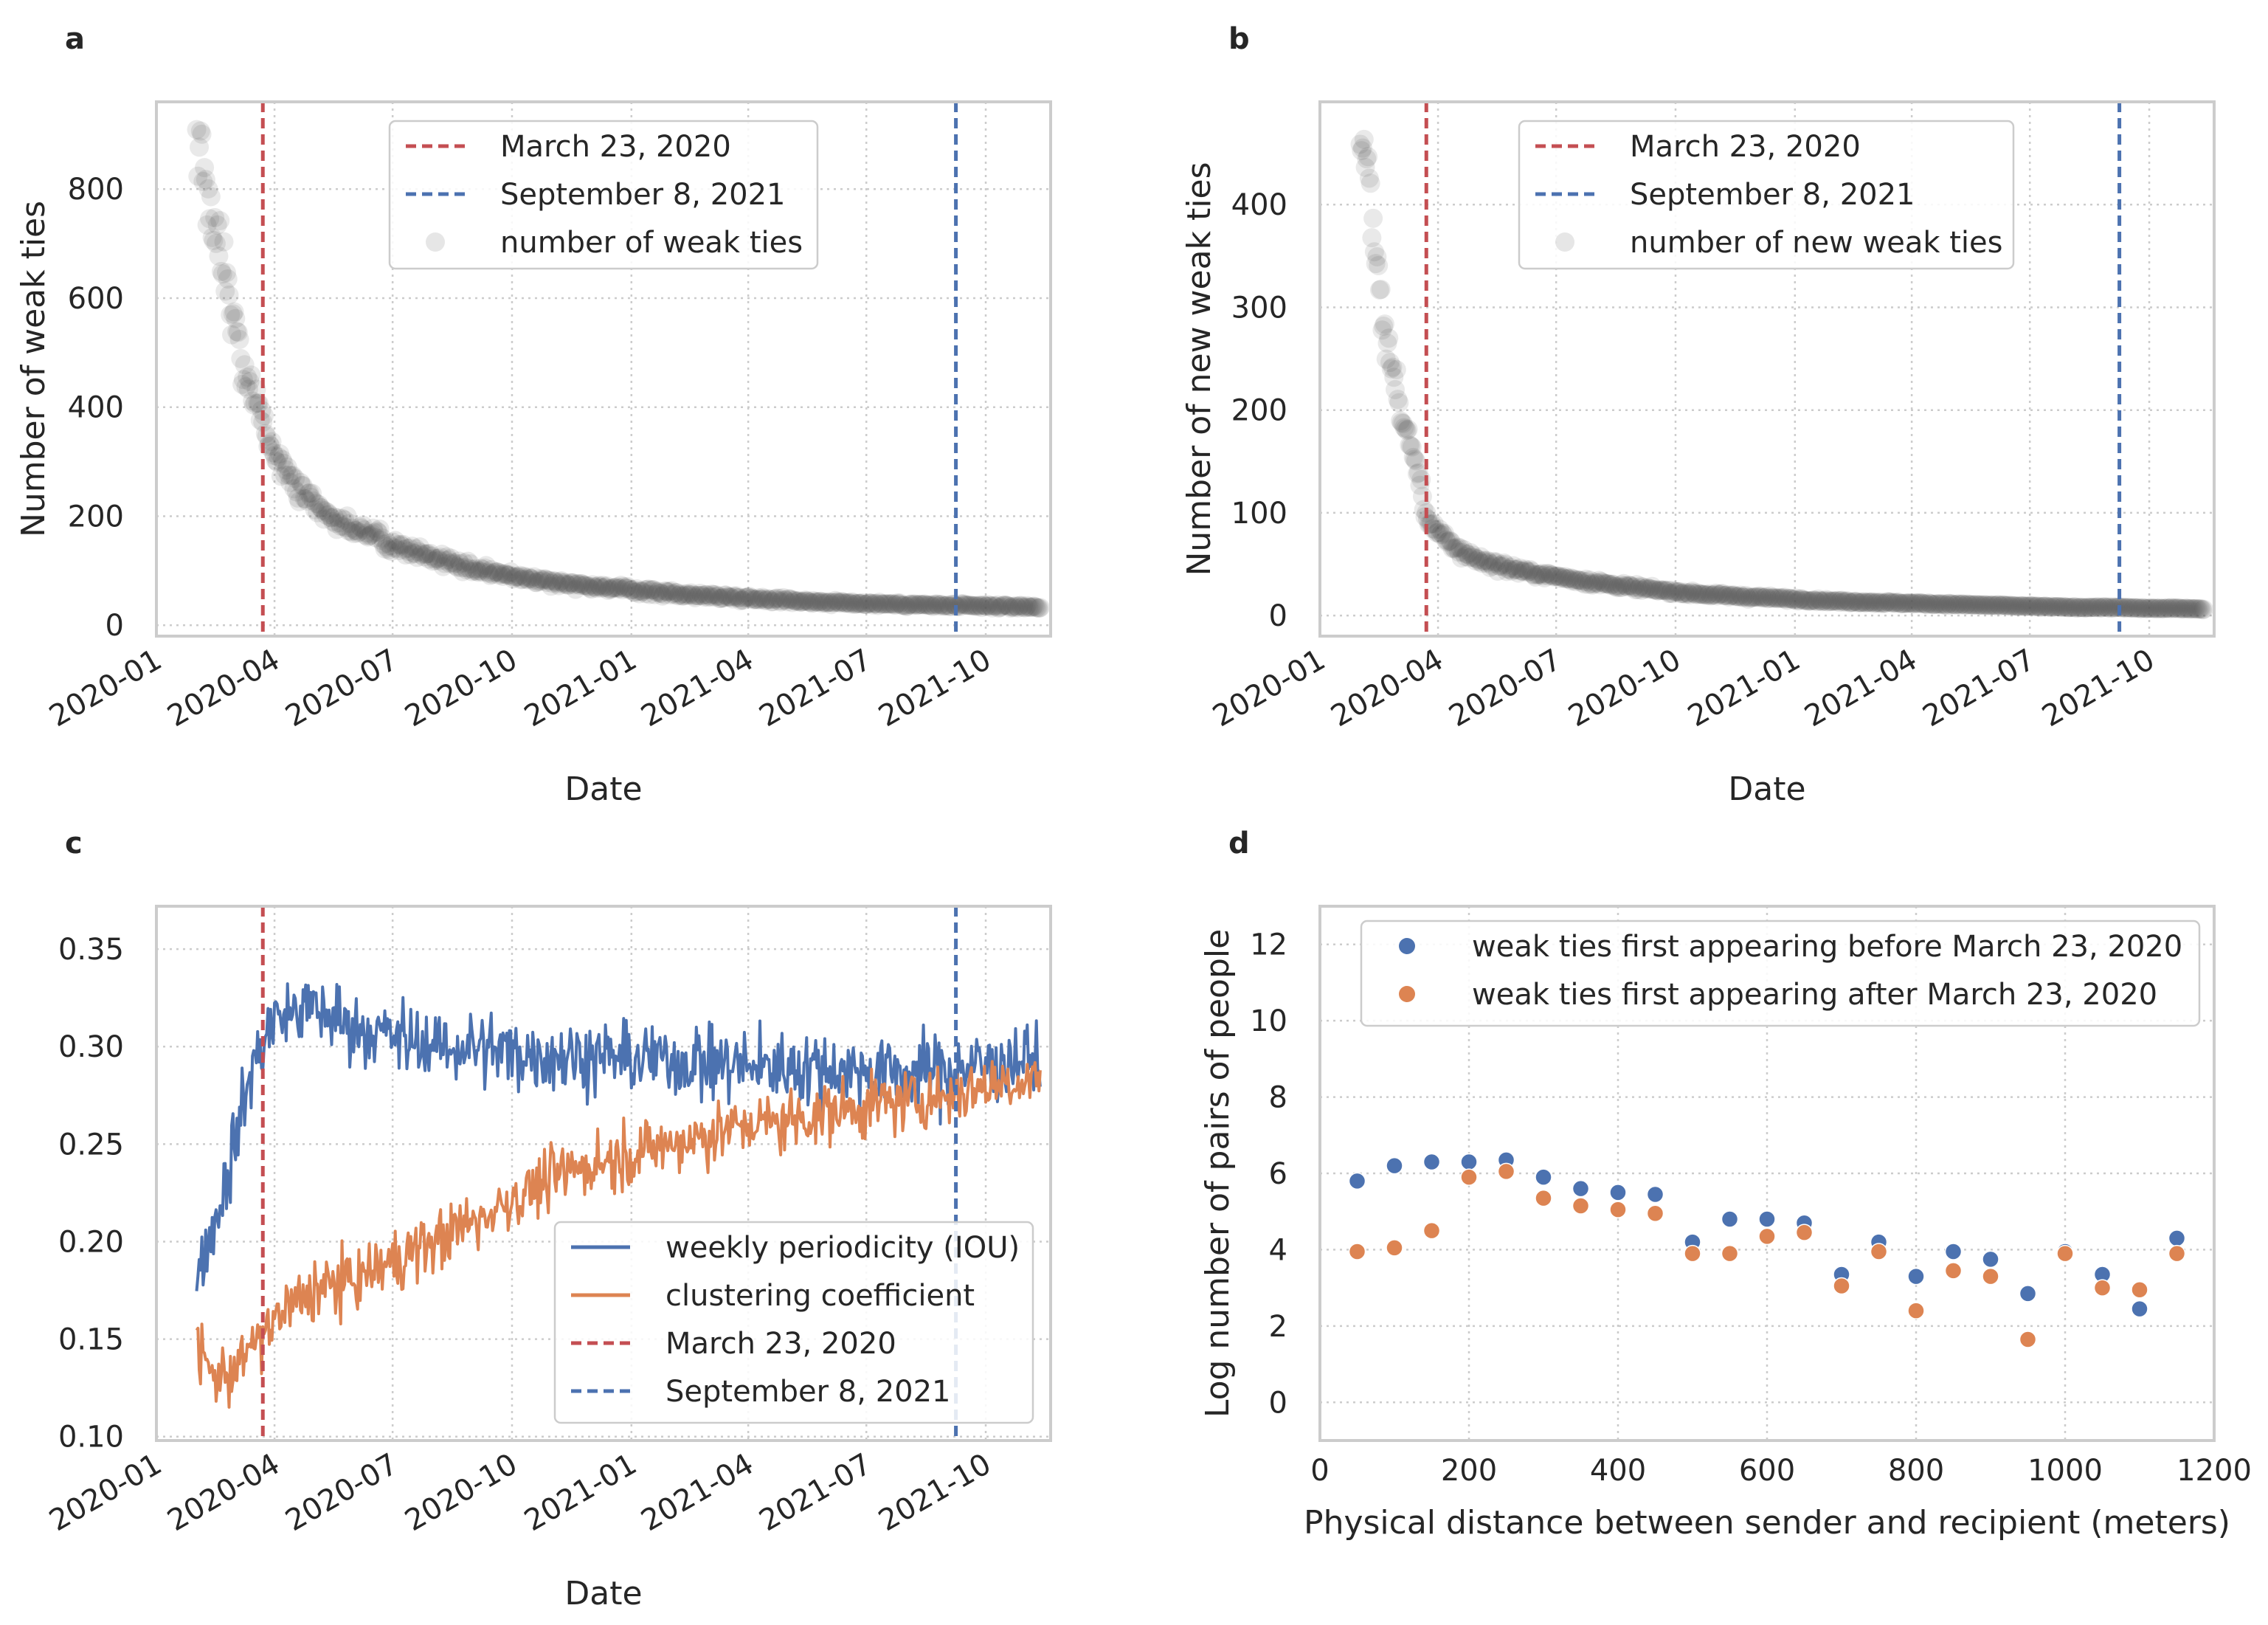 Image resolution: width=2268 pixels, height=1625 pixels. What do you see at coordinates (91, 1438) in the screenshot?
I see `y-tick-label: 0.10` at bounding box center [91, 1438].